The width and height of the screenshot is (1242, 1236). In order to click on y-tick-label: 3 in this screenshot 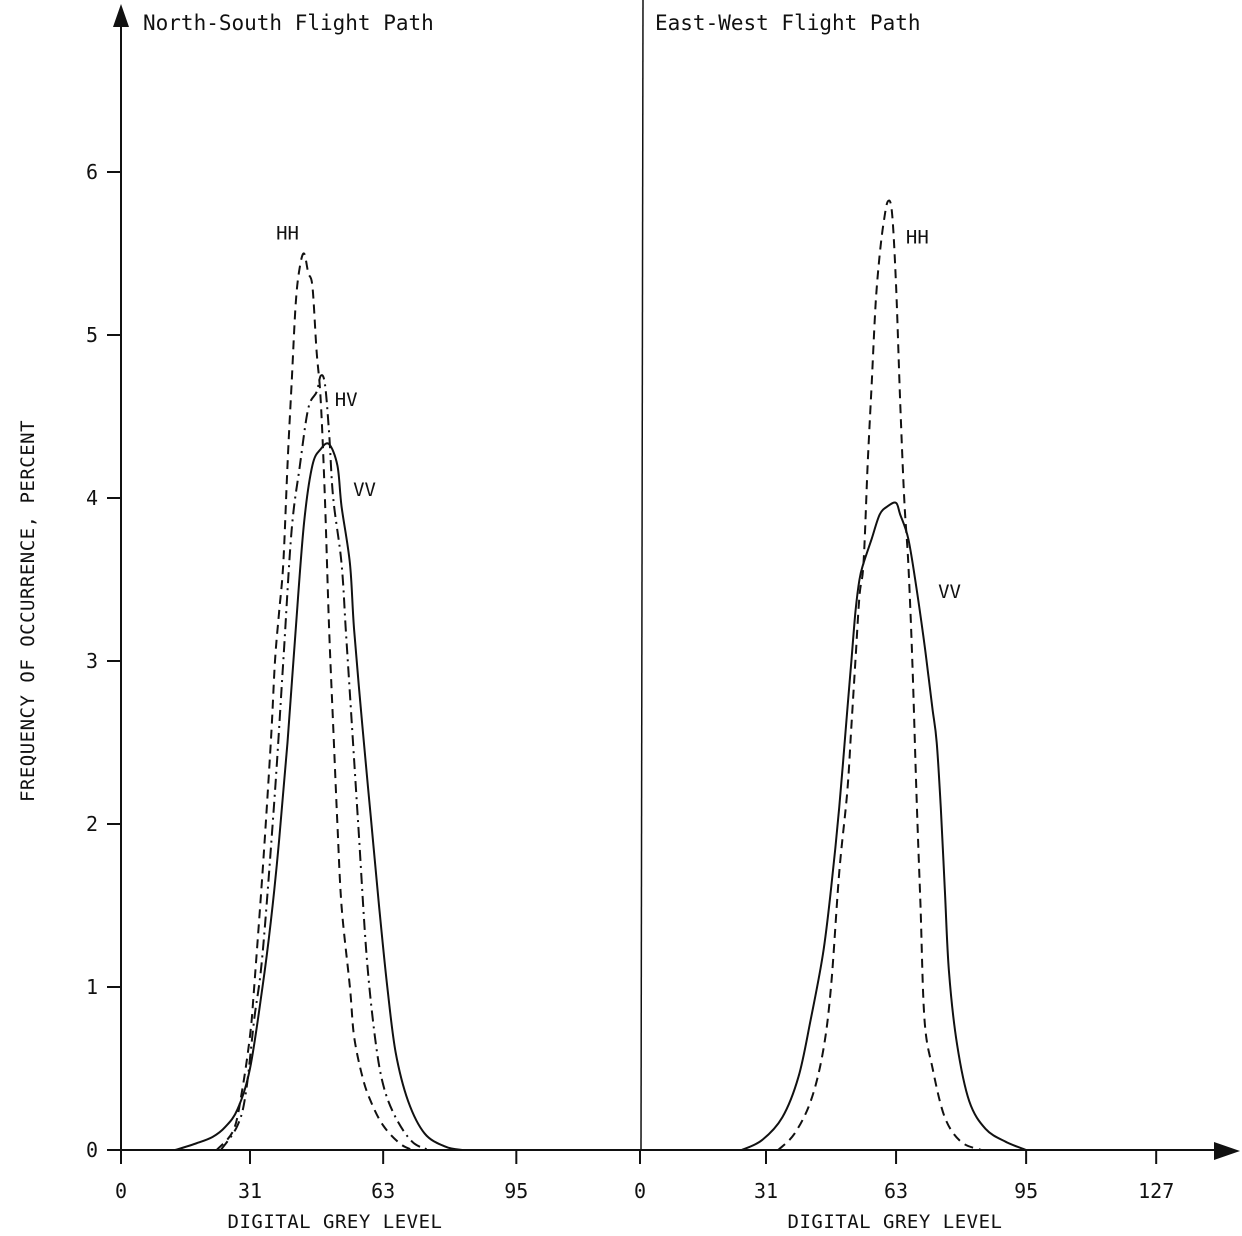, I will do `click(92, 661)`.